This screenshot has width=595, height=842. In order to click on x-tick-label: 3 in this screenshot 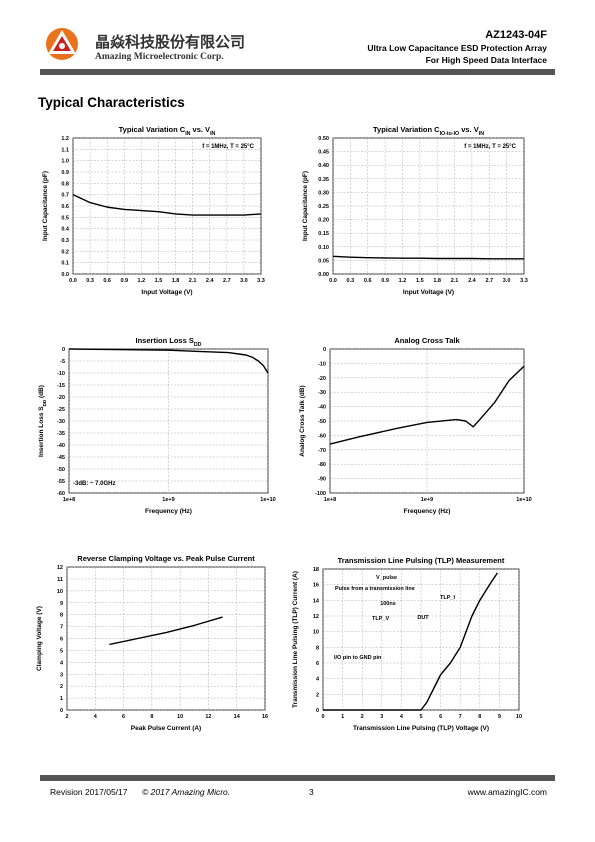, I will do `click(381, 717)`.